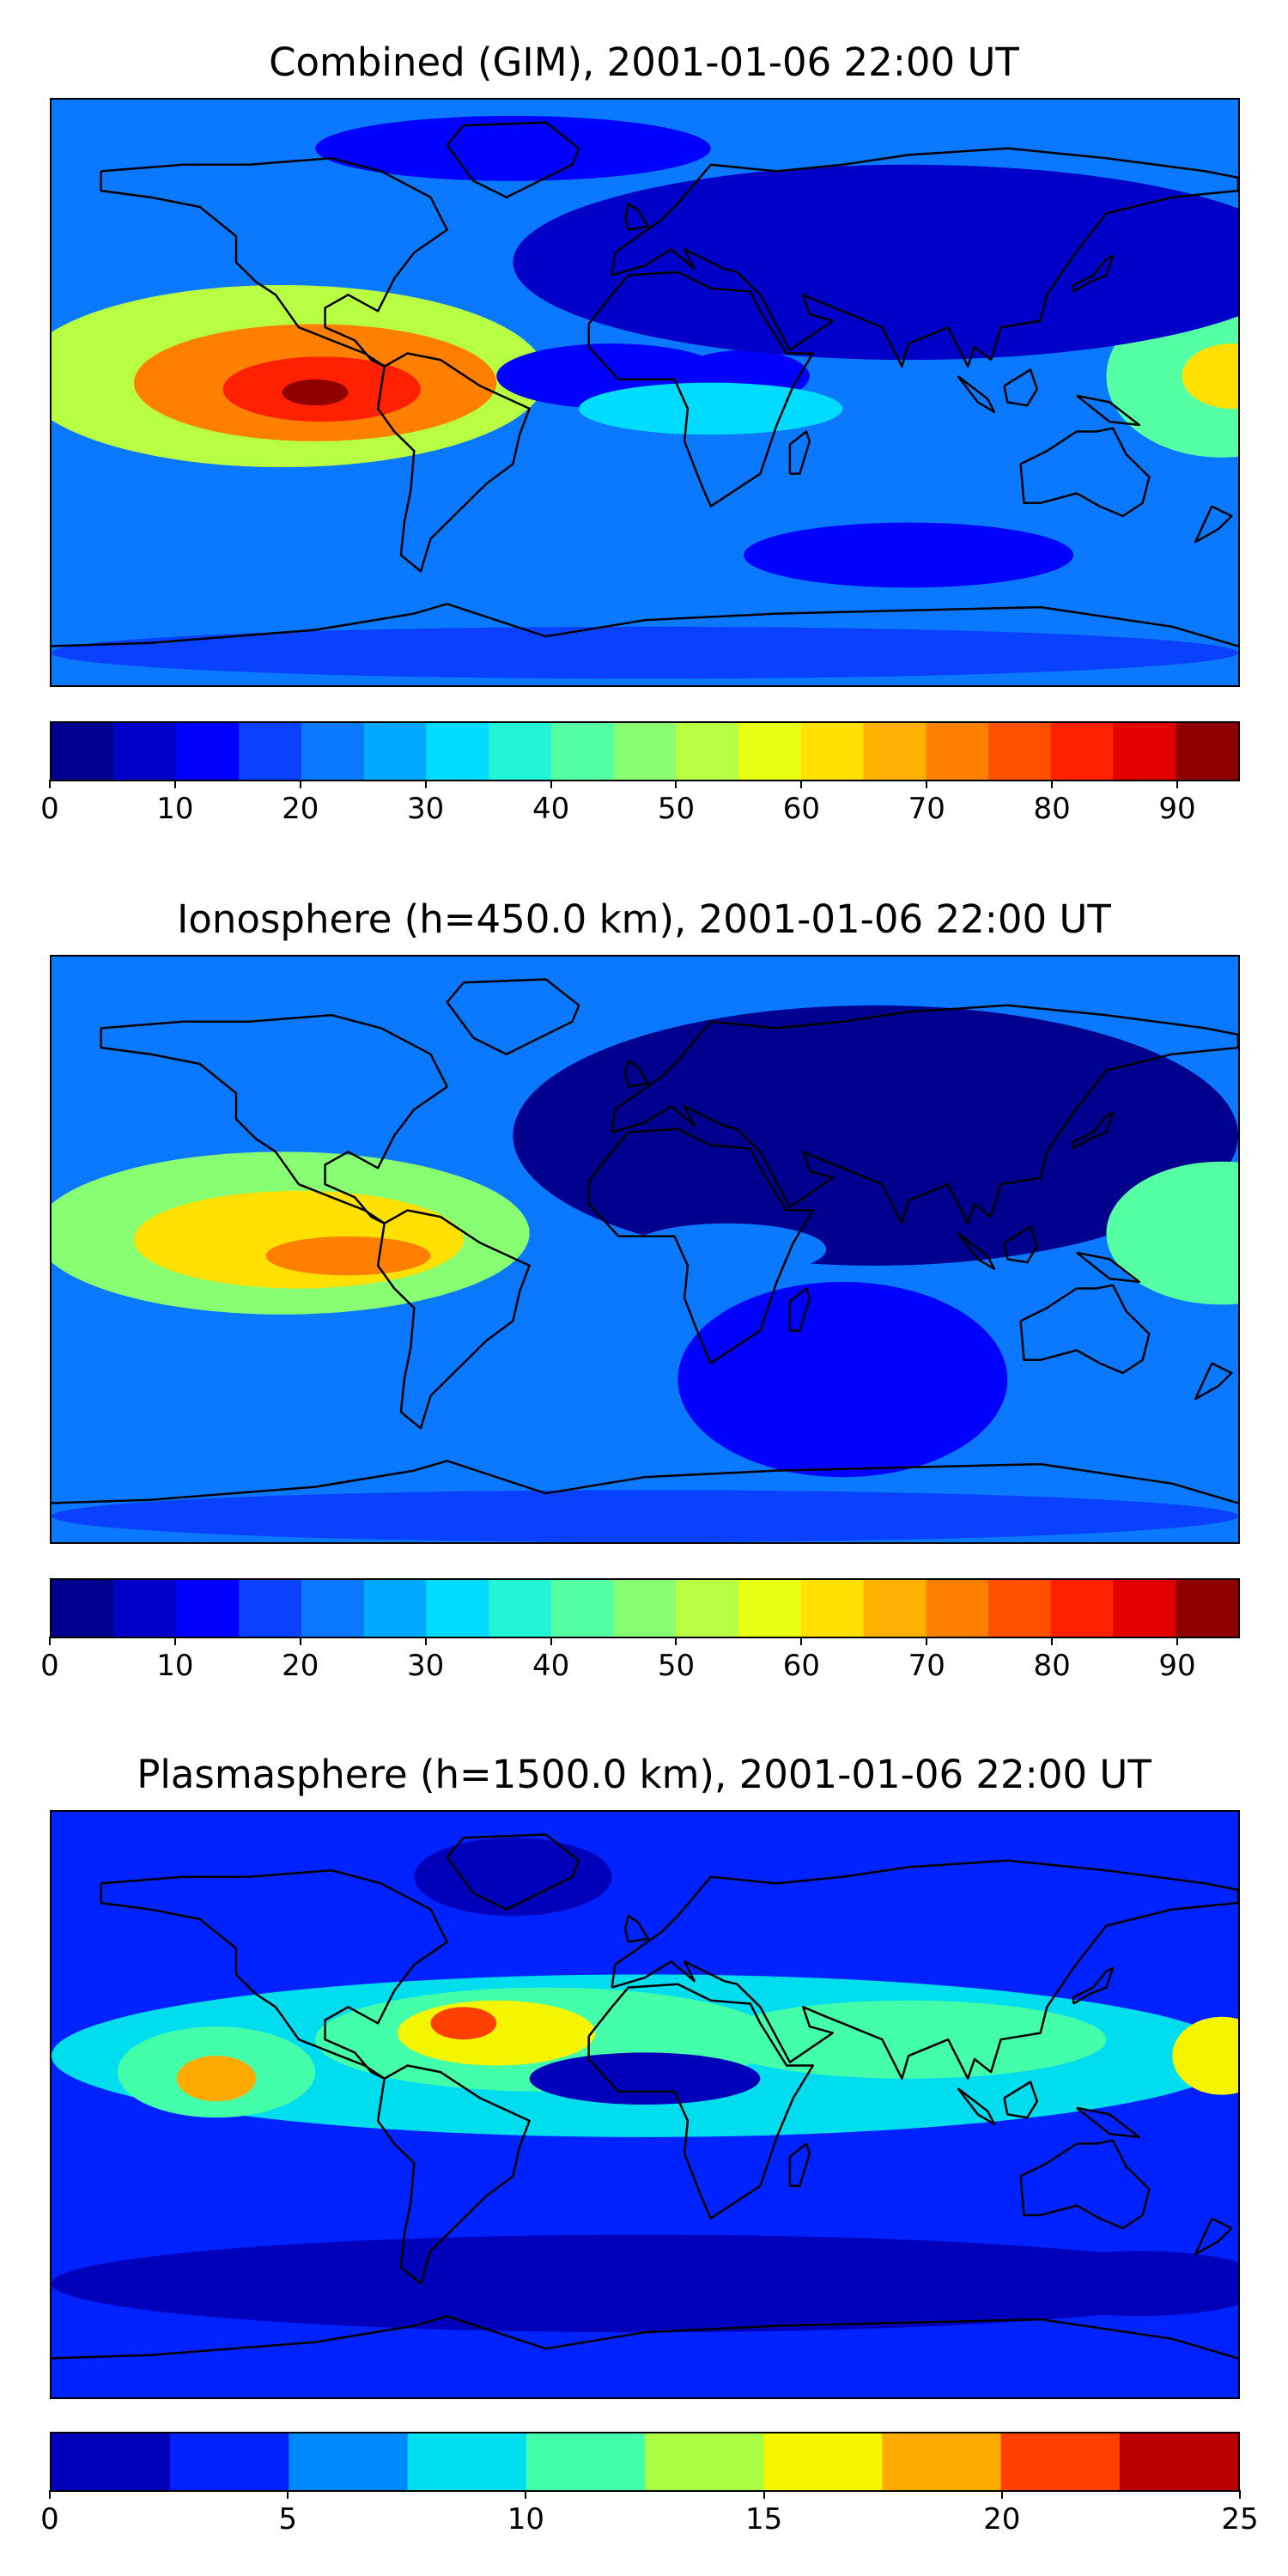  What do you see at coordinates (676, 1666) in the screenshot?
I see `colorbar-tick-label: 50` at bounding box center [676, 1666].